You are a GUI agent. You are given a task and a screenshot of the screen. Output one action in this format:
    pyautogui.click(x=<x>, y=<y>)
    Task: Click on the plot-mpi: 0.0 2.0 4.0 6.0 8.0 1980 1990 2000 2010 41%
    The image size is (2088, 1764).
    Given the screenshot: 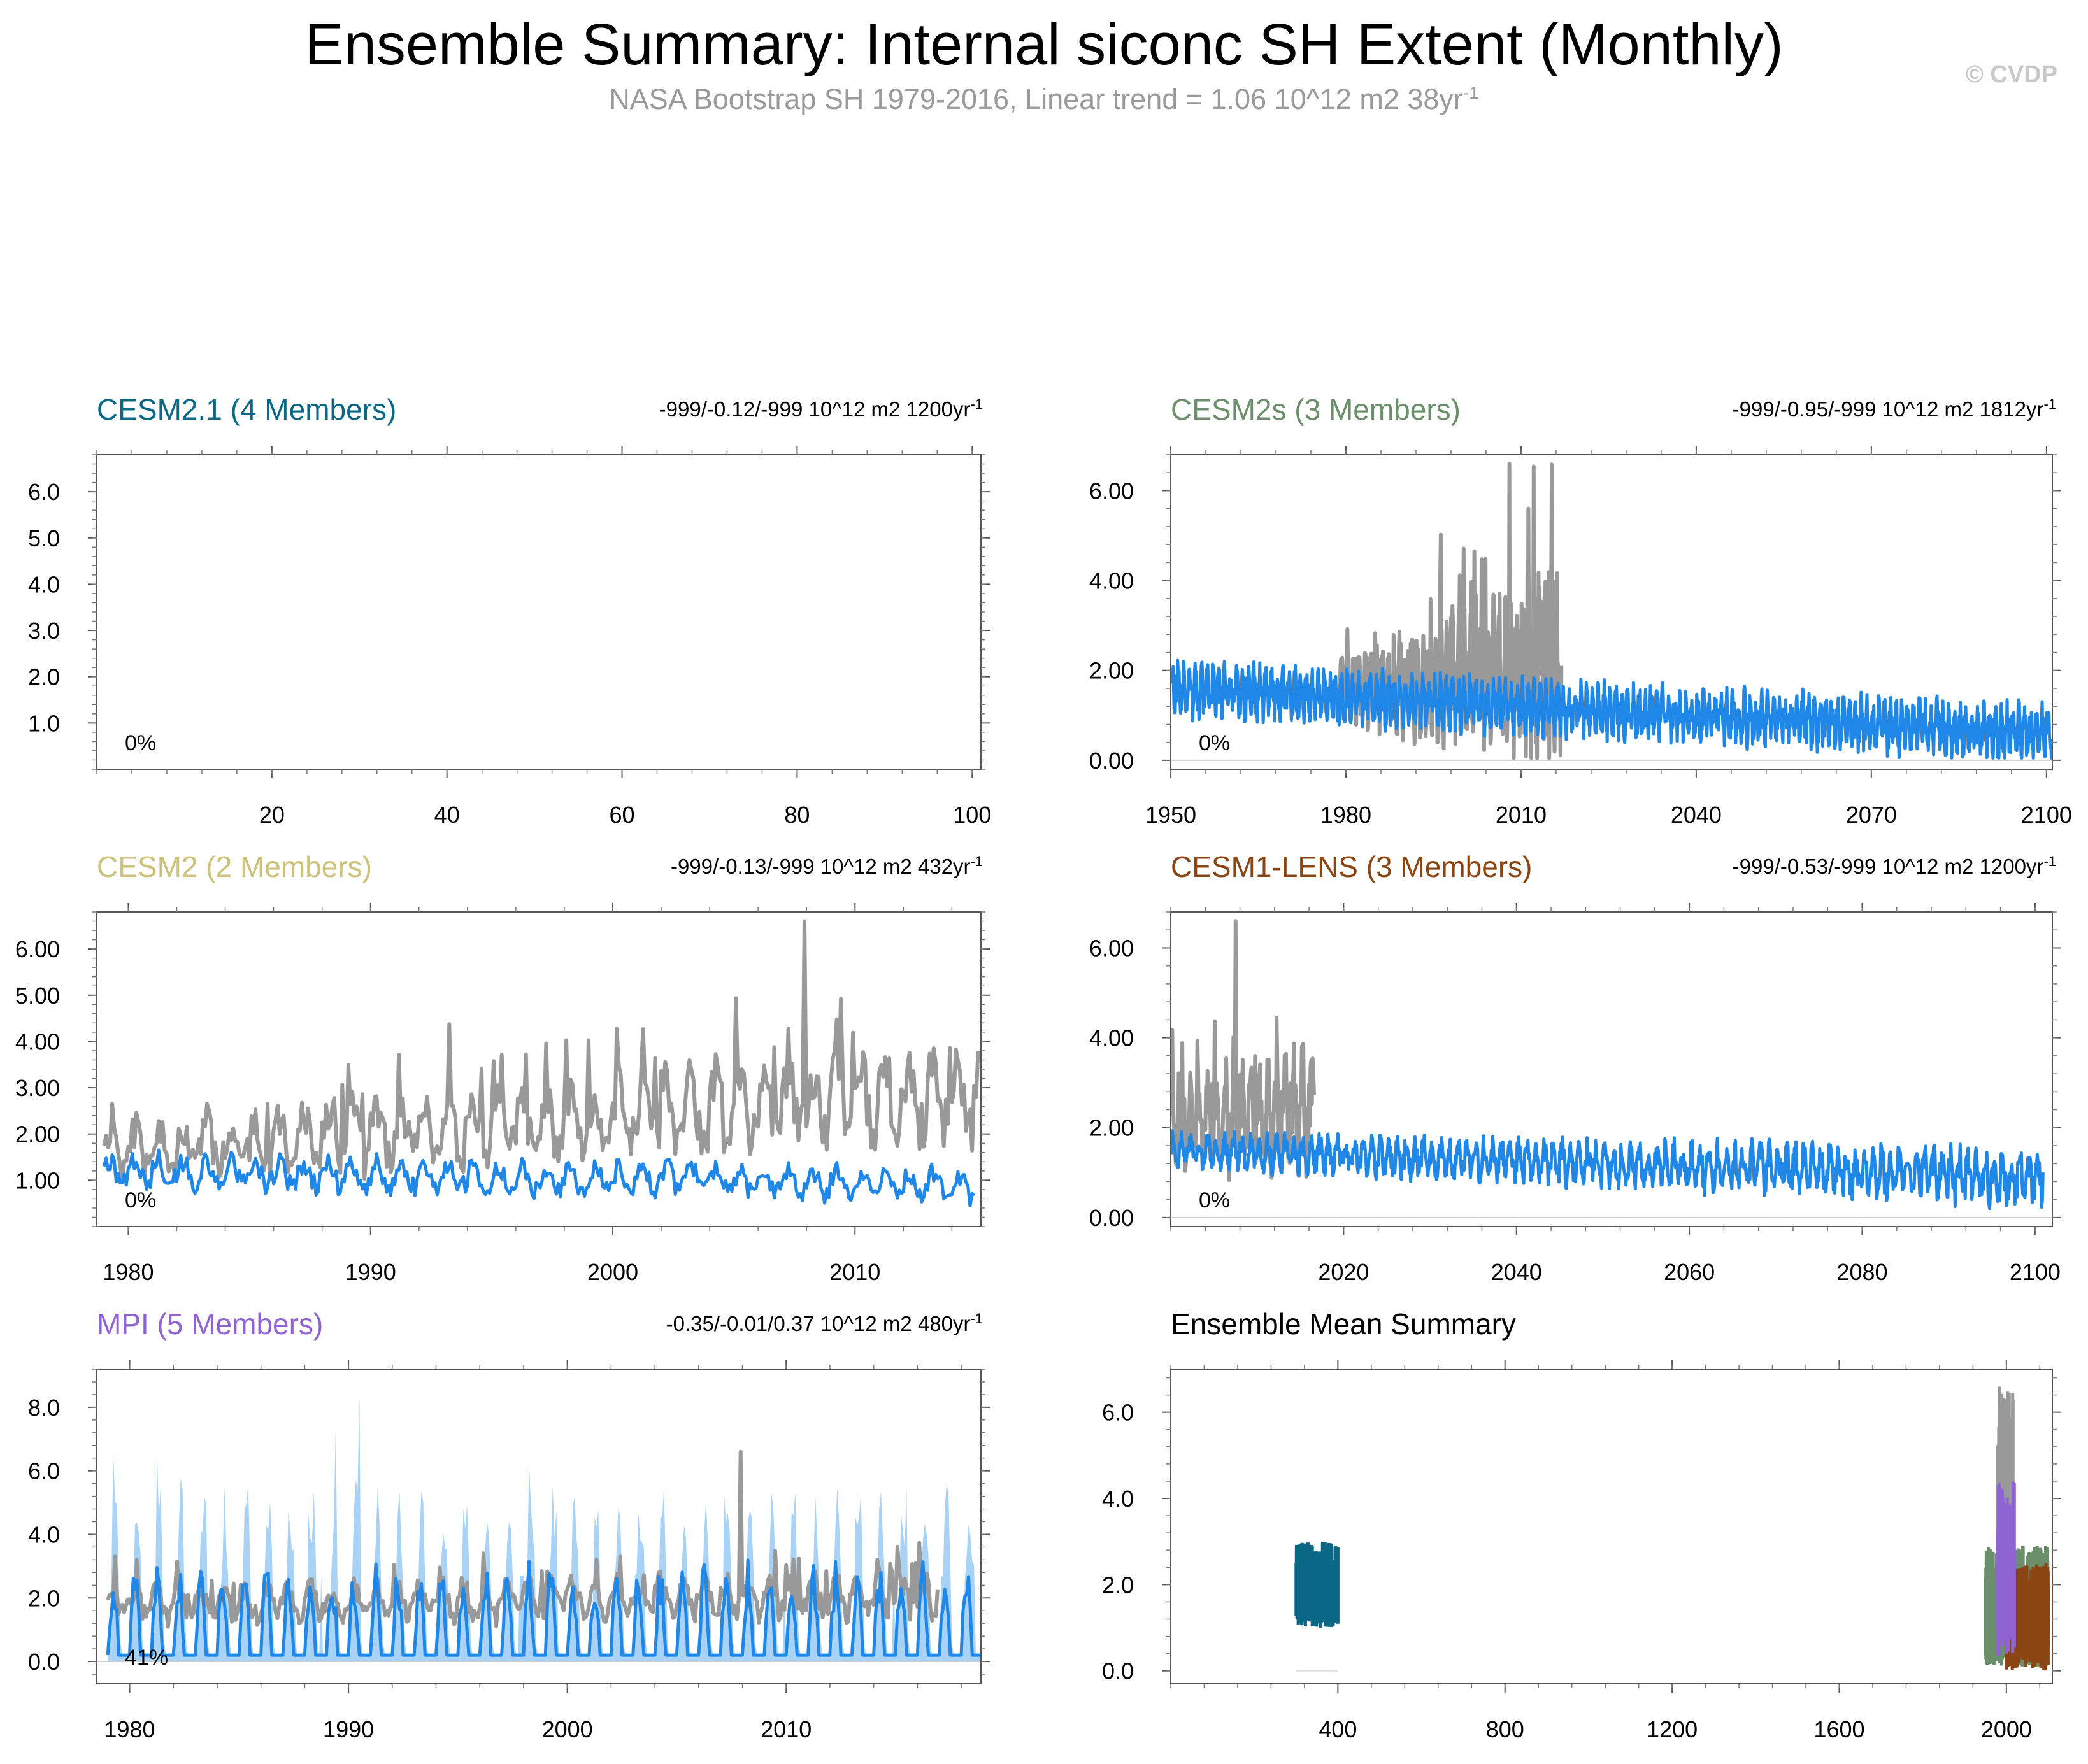 What is the action you would take?
    pyautogui.click(x=509, y=1551)
    